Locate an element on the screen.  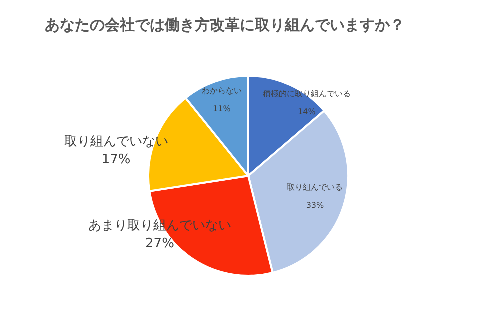
slice-label: 取り組んでいる is located at coordinates (315, 187).